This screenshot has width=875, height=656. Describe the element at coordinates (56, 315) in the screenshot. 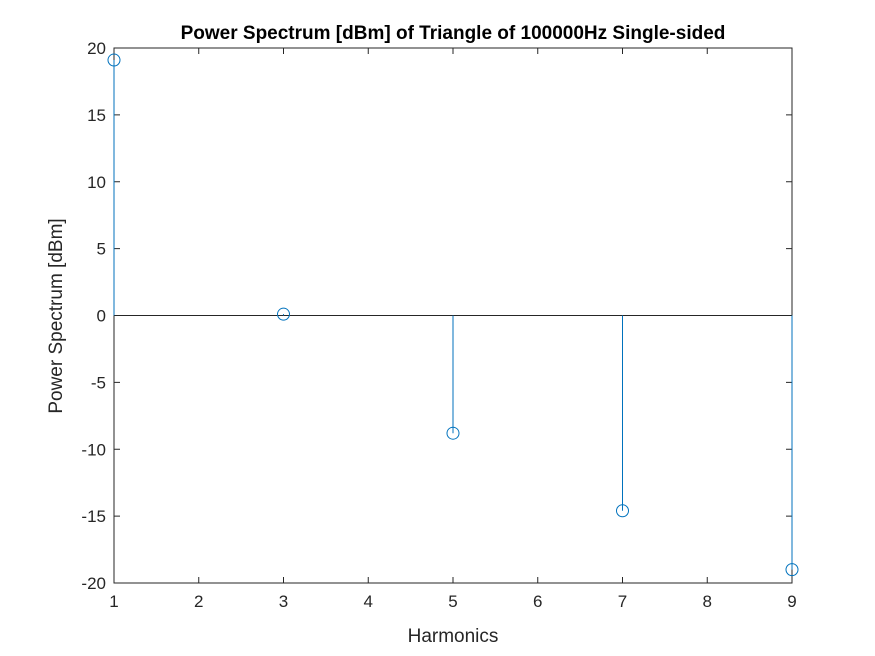

I see `y-axis-label: Power Spectrum [dBm]` at that location.